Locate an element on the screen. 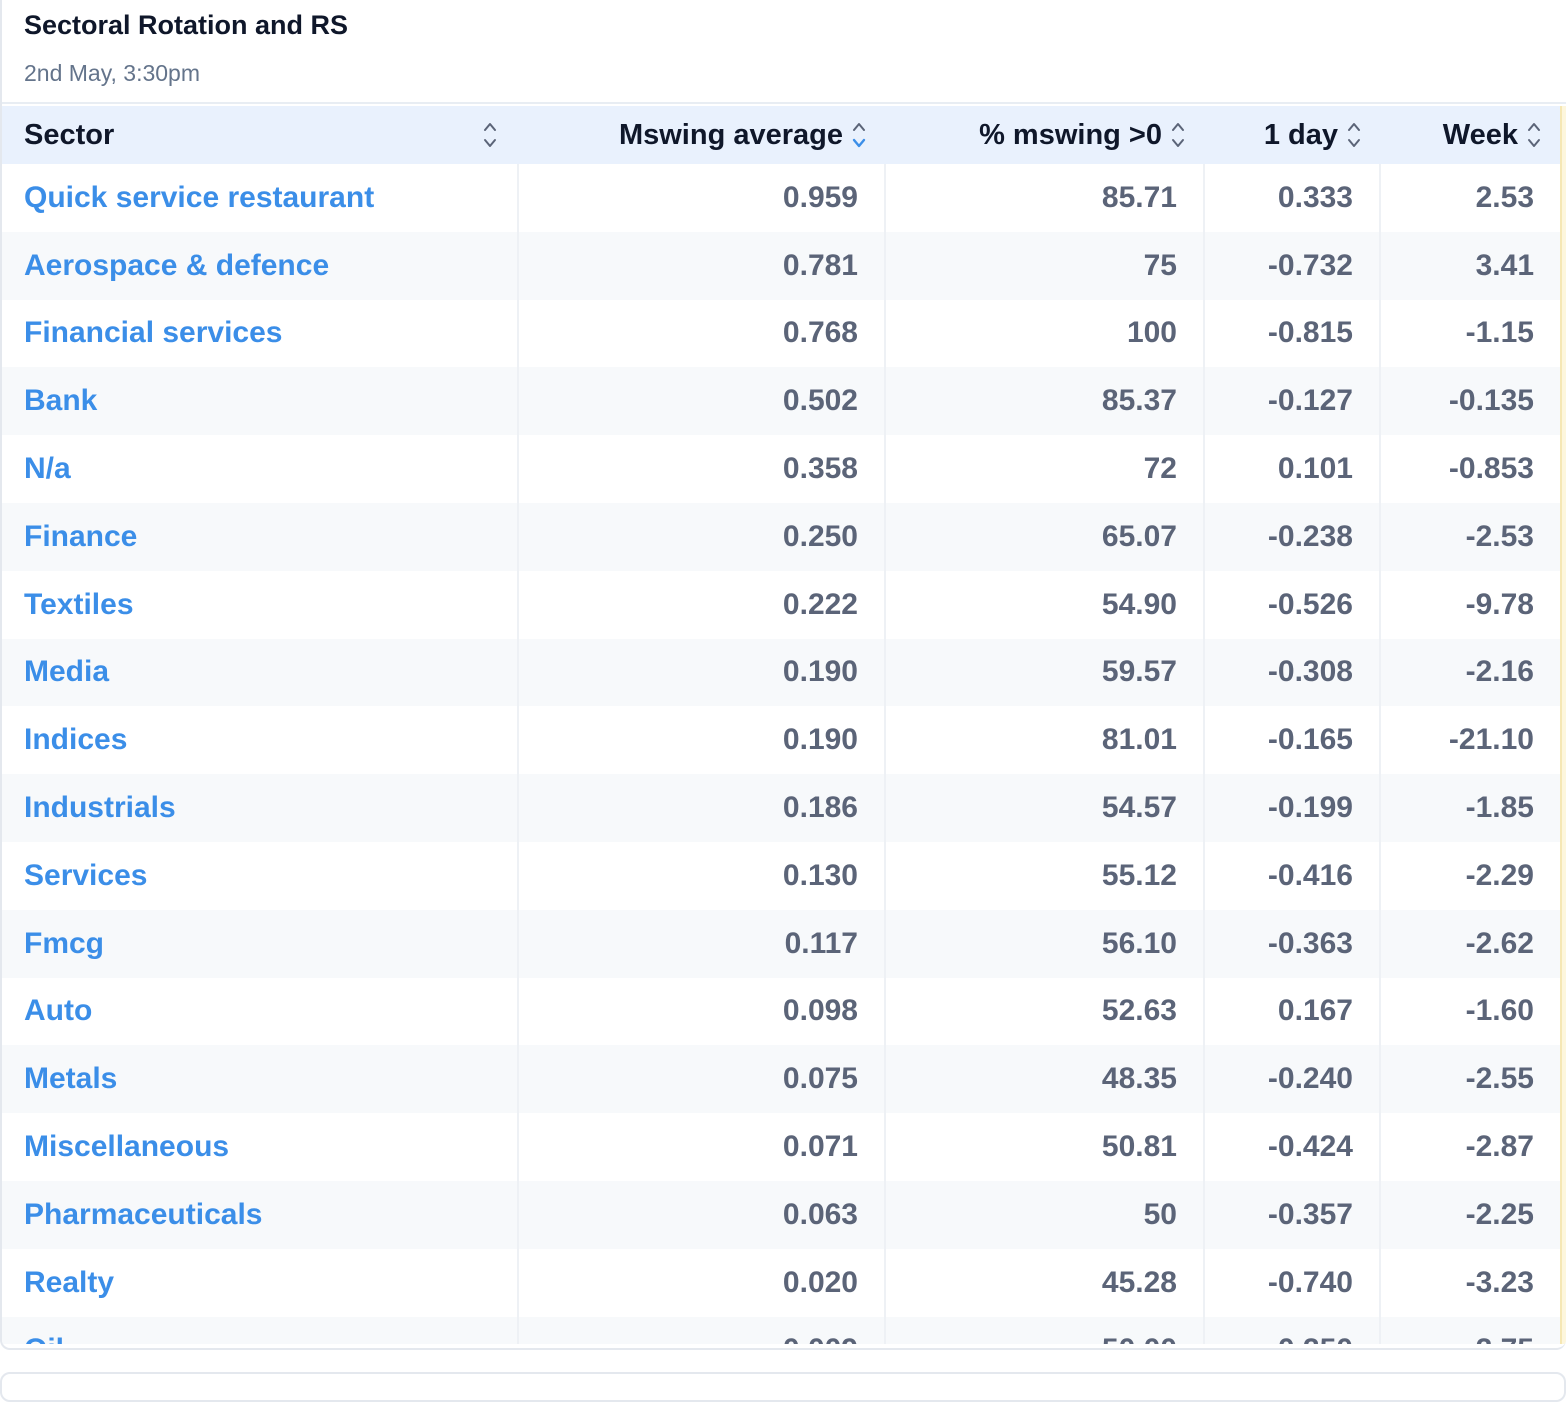  cell-week: -2.25 is located at coordinates (1469, 1214).